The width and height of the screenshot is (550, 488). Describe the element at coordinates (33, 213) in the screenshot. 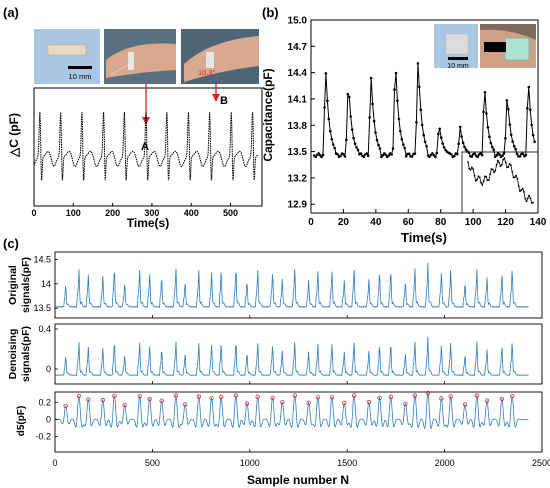

I see `x-tick-label-a: 0` at that location.